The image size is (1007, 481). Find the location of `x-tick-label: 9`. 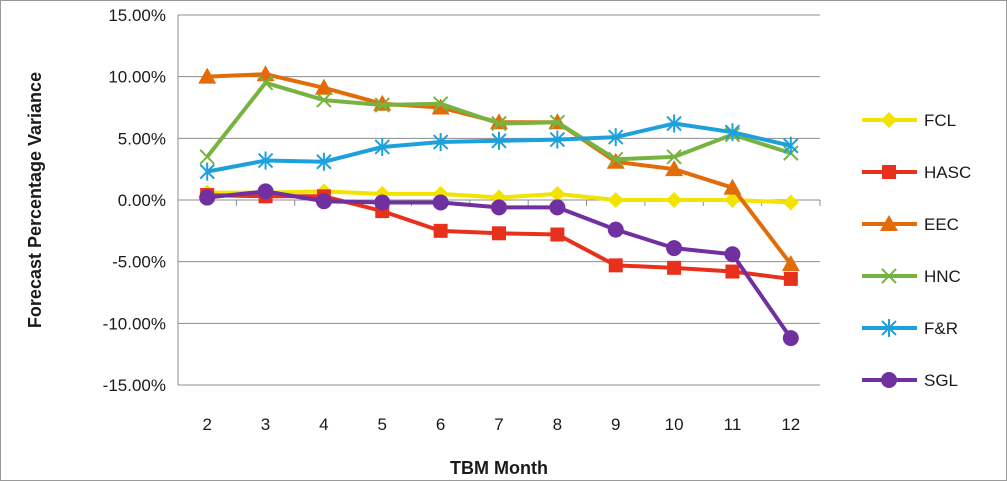

x-tick-label: 9 is located at coordinates (615, 424).